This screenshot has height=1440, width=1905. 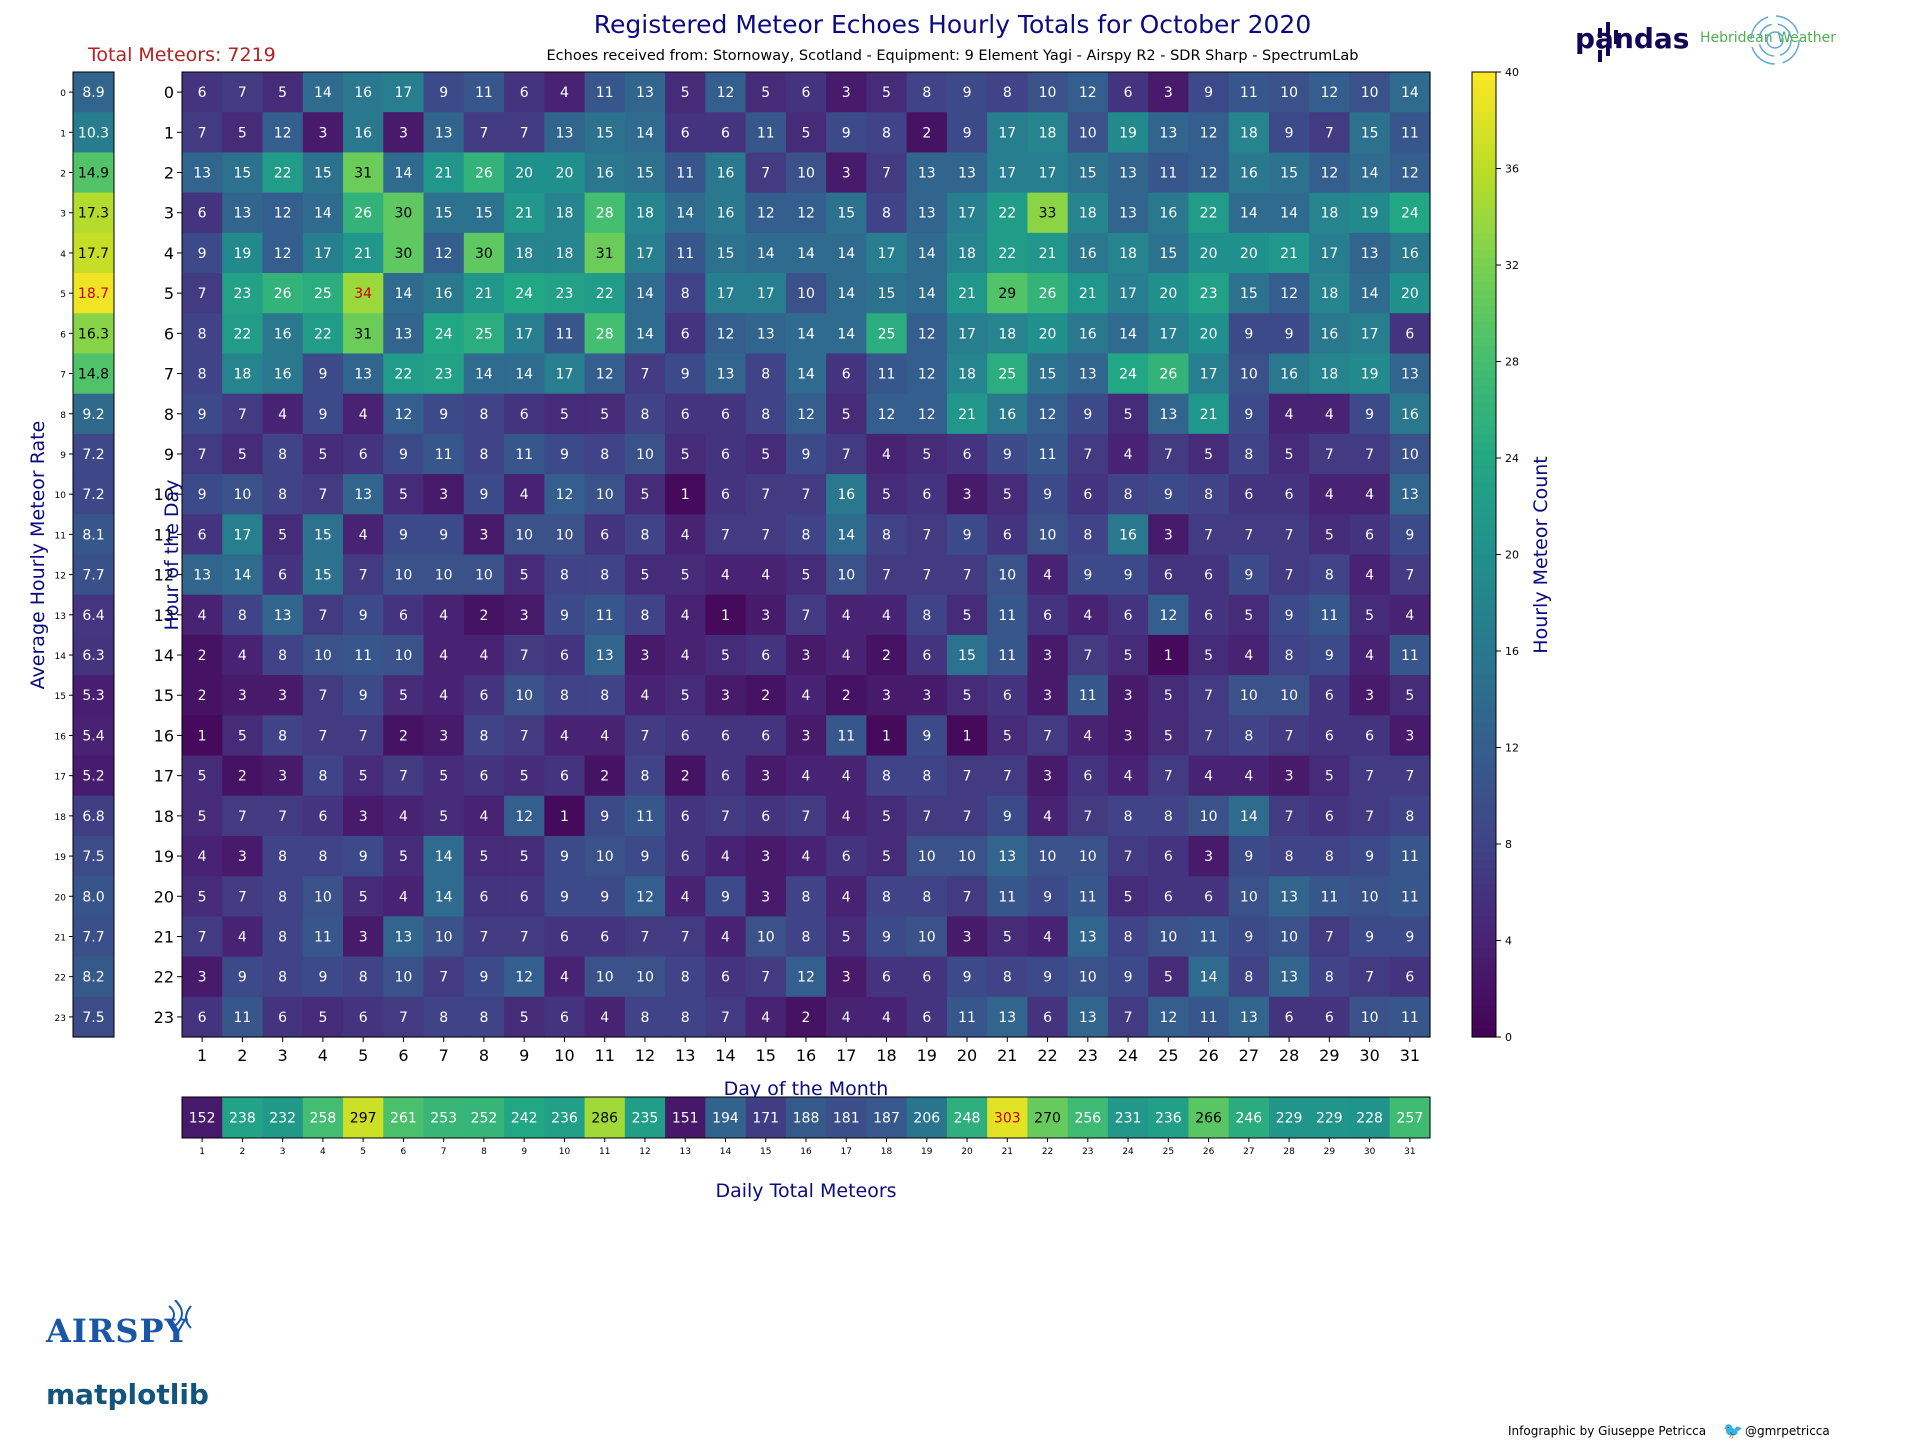 I want to click on day-tick-label: 8, so click(x=484, y=1055).